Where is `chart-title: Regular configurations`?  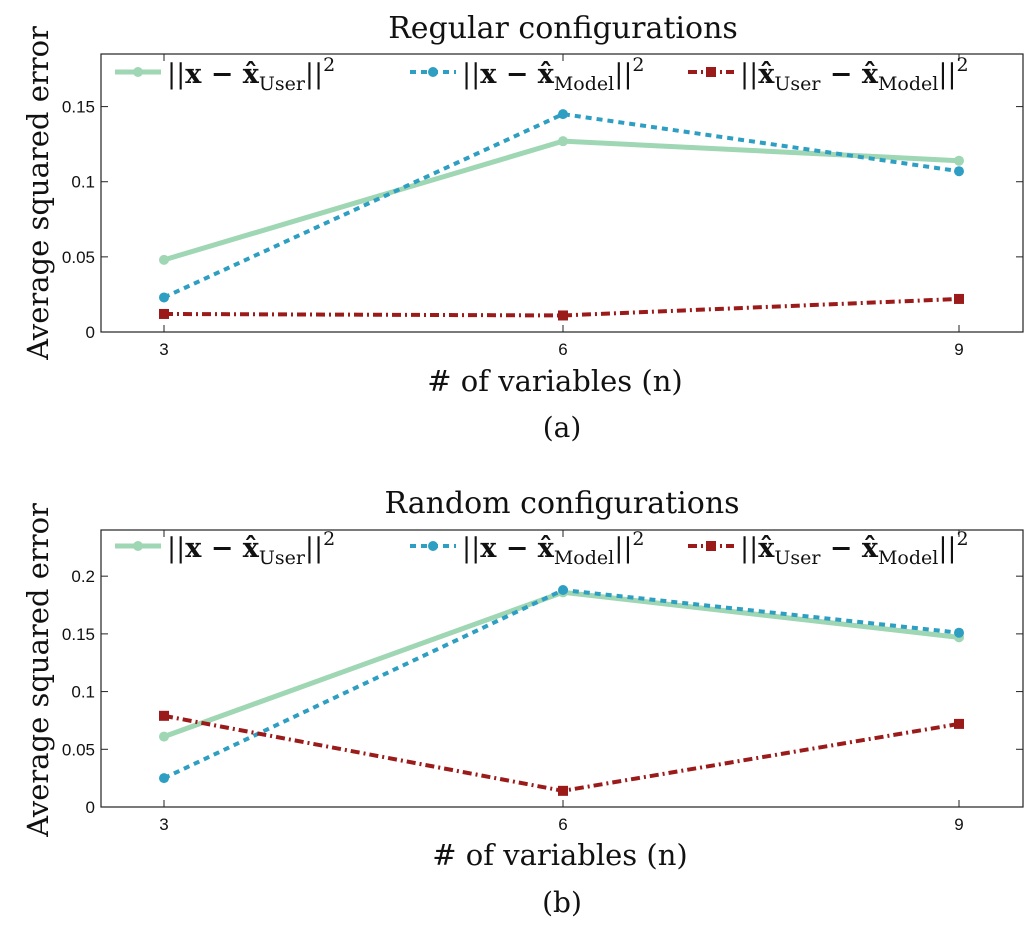 chart-title: Regular configurations is located at coordinates (563, 28).